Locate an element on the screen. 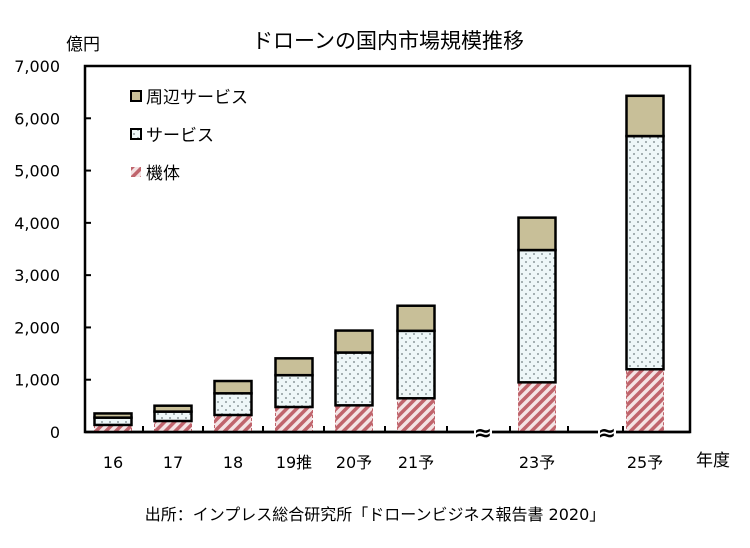  source-note: 出所：インプレス総合研究所「ドローンビジネス報告書 2020」 is located at coordinates (375, 514).